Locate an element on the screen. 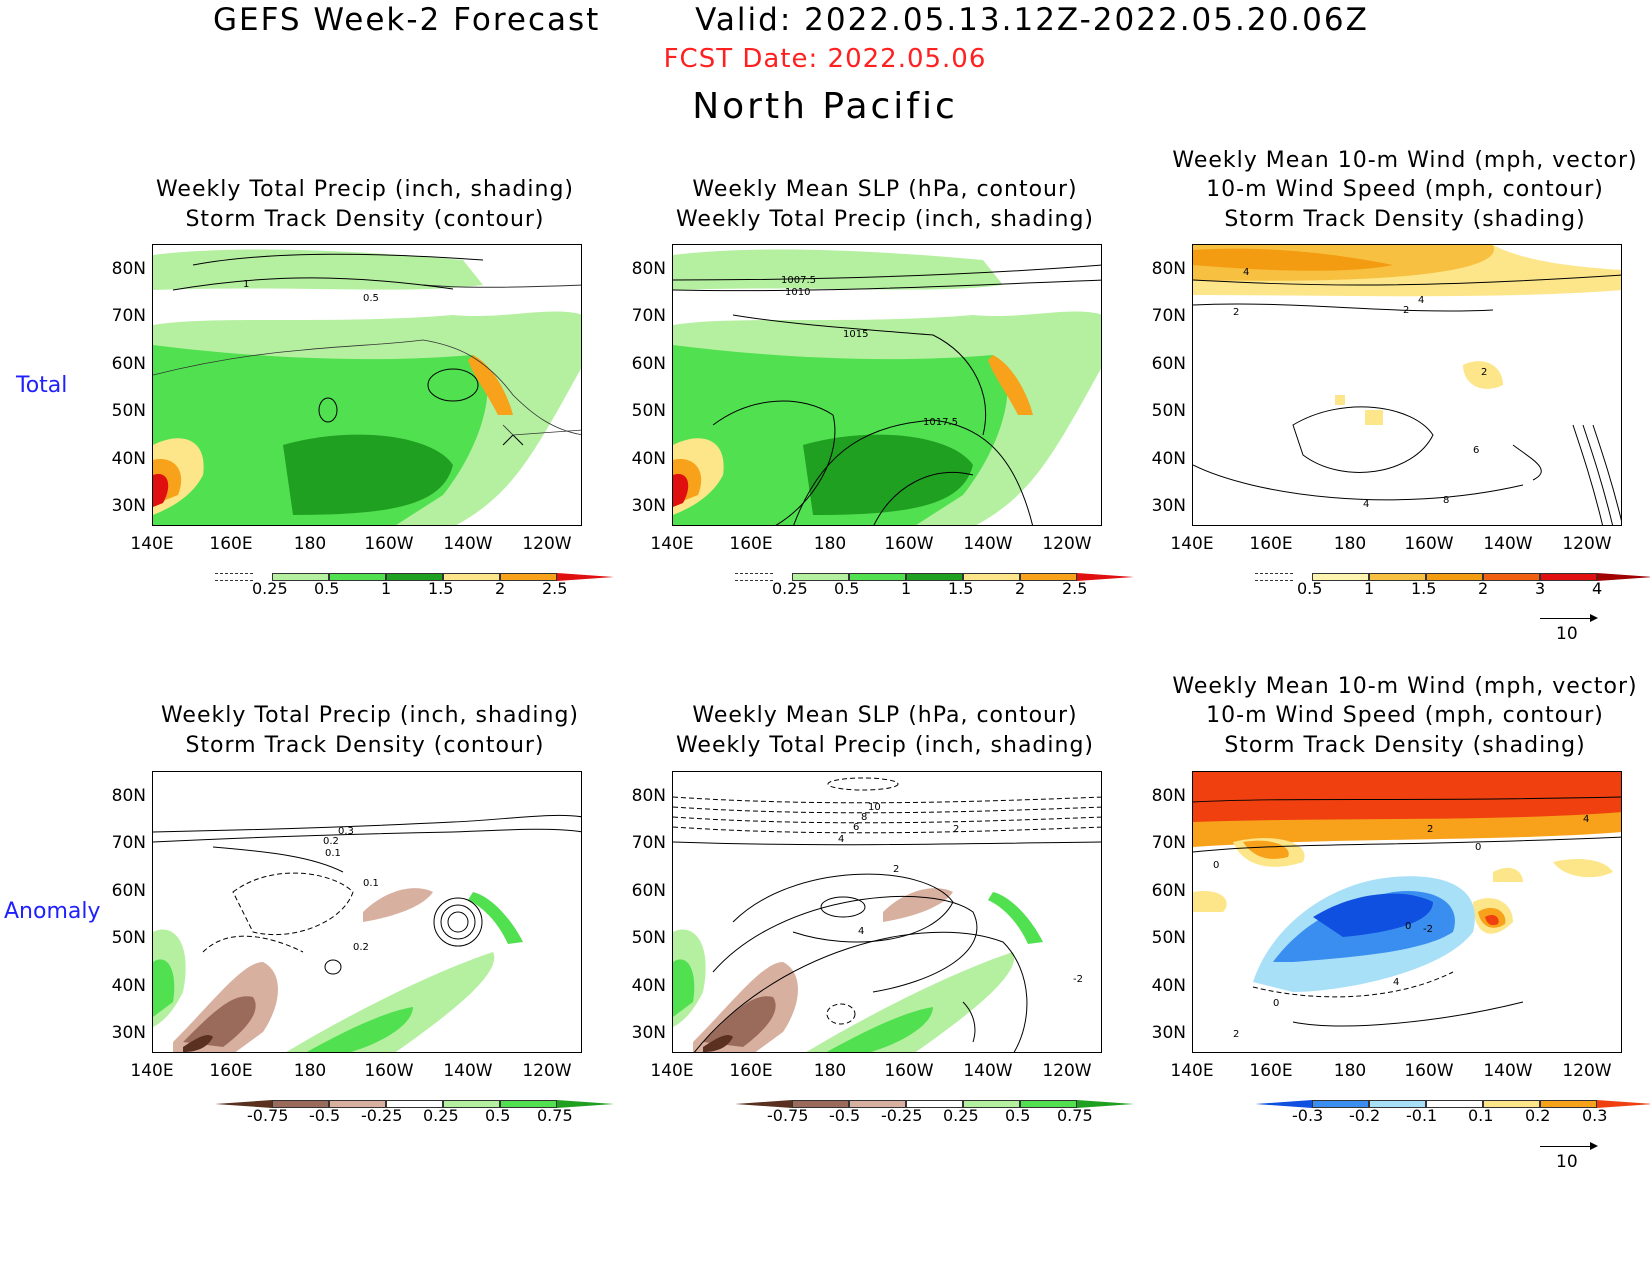 This screenshot has height=1275, width=1650. contour-label: 8 is located at coordinates (1446, 500).